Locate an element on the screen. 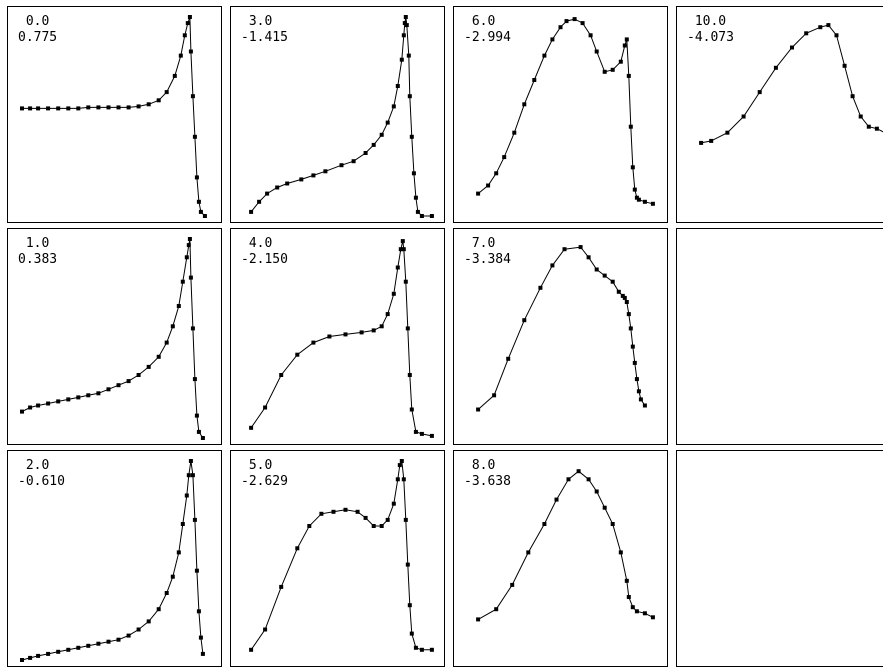 The width and height of the screenshot is (883, 667). chart-panel-p11 is located at coordinates (779, 558).